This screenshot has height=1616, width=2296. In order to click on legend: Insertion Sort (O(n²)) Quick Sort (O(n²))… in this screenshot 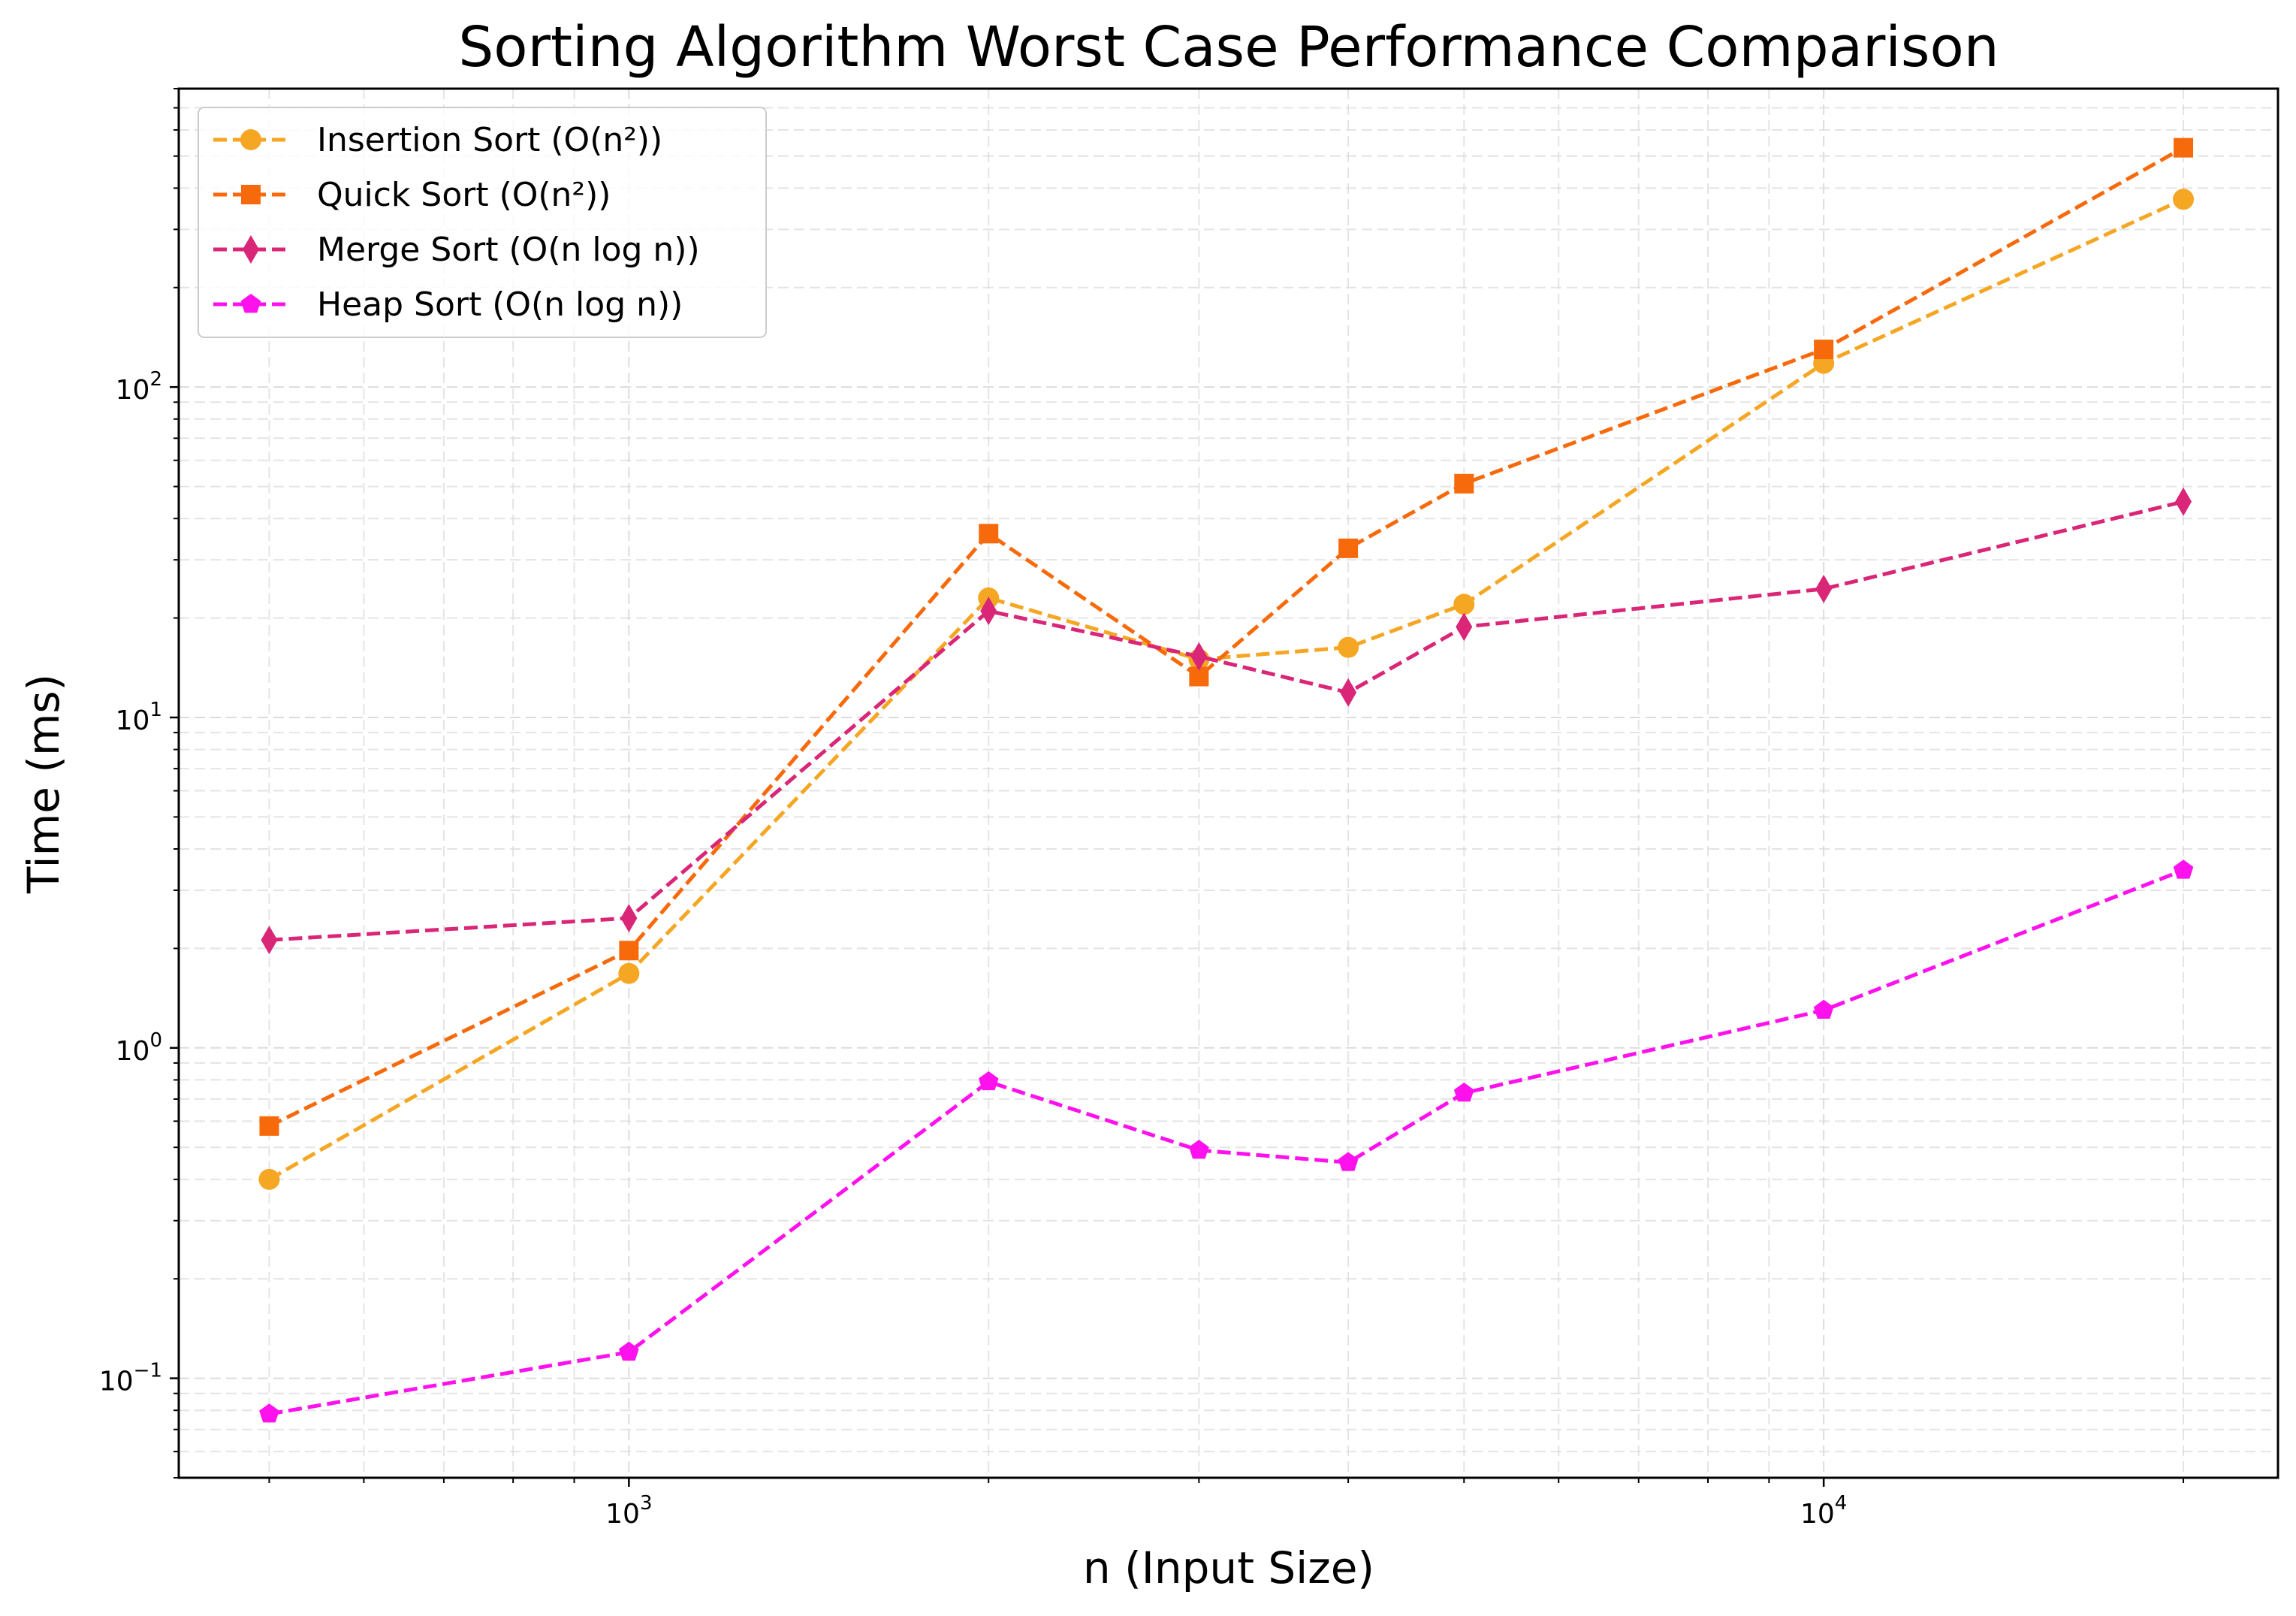, I will do `click(482, 222)`.